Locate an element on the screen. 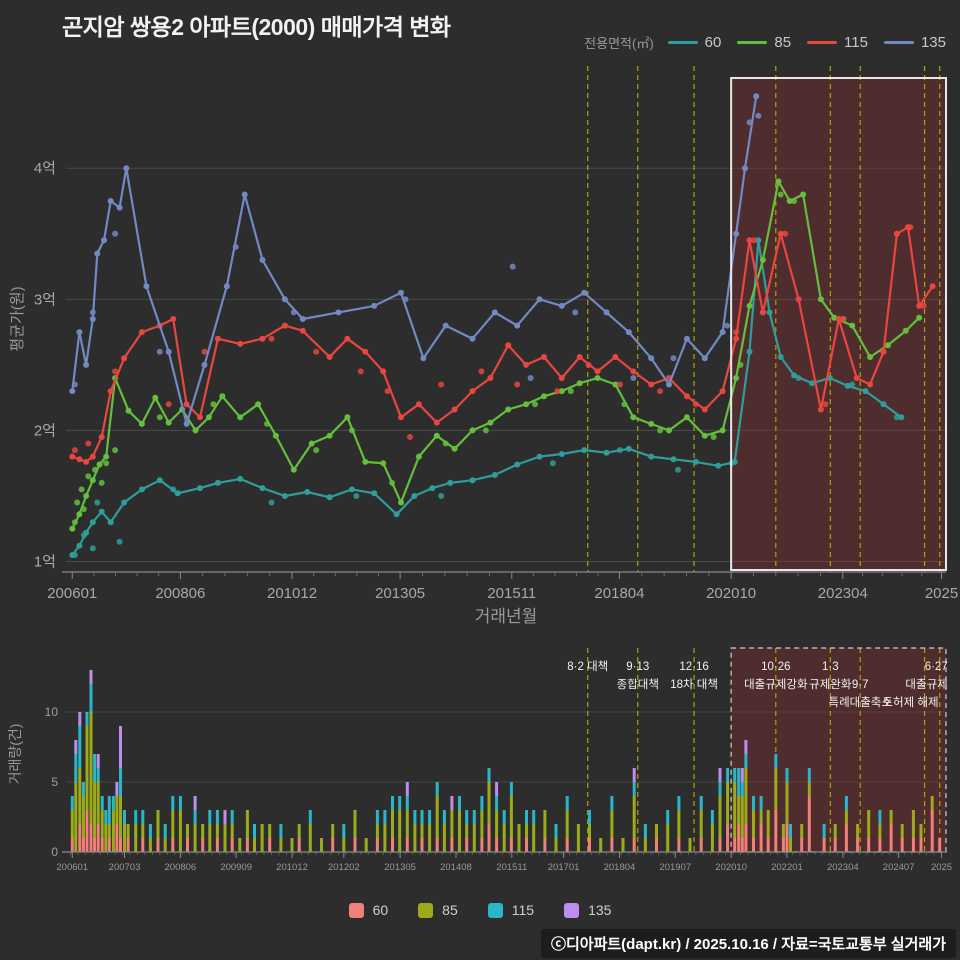 The height and width of the screenshot is (960, 960). page-title: 곤지암 쌍용2 아파트(2000) 매매가격 변화 is located at coordinates (256, 27).